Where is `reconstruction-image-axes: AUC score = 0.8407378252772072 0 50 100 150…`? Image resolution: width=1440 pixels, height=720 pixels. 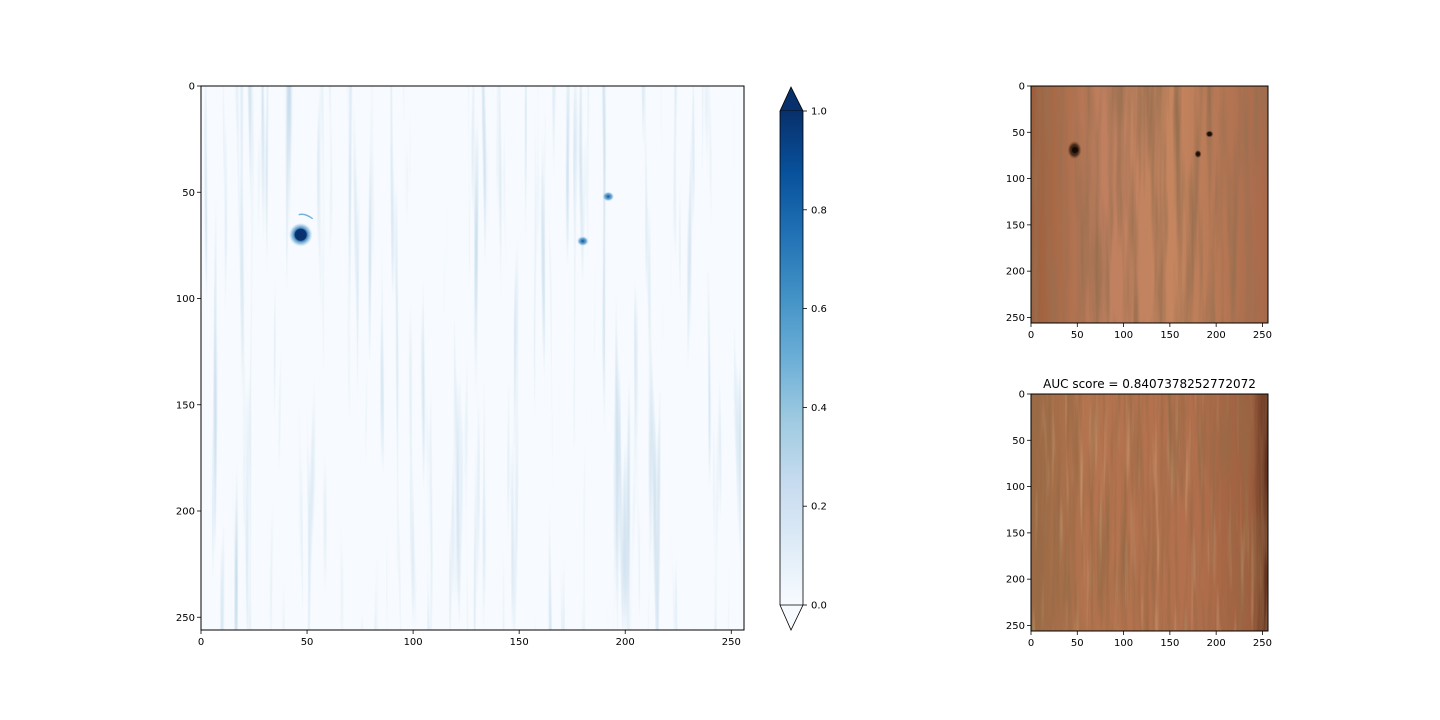
reconstruction-image-axes: AUC score = 0.8407378252772072 0 50 100 150… is located at coordinates (1139, 513).